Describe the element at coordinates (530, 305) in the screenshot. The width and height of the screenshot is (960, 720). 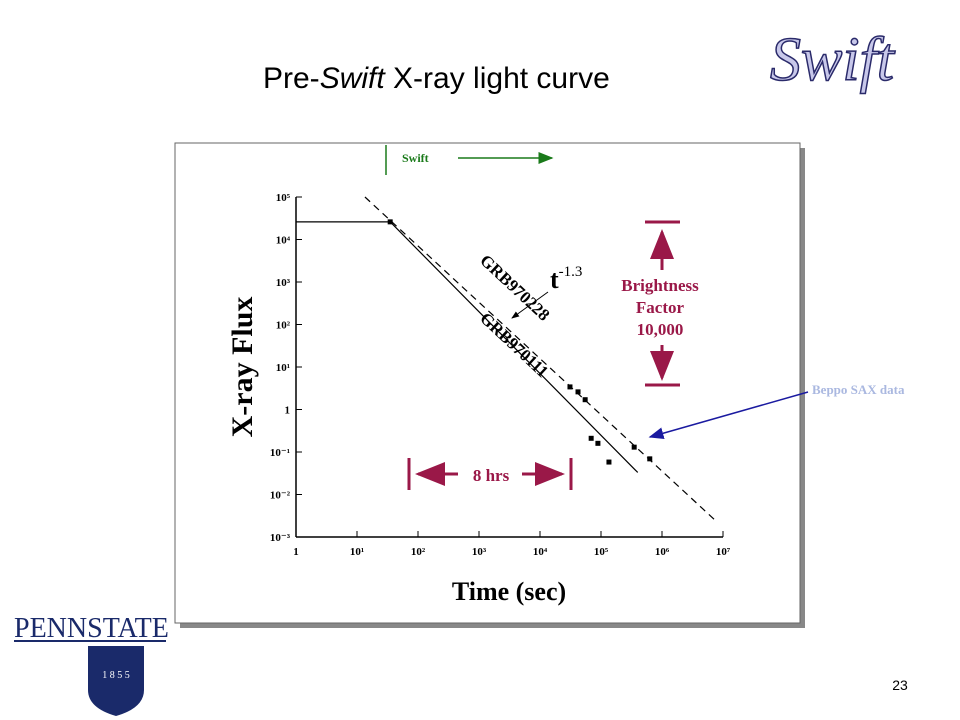
I see `decay-arrow` at that location.